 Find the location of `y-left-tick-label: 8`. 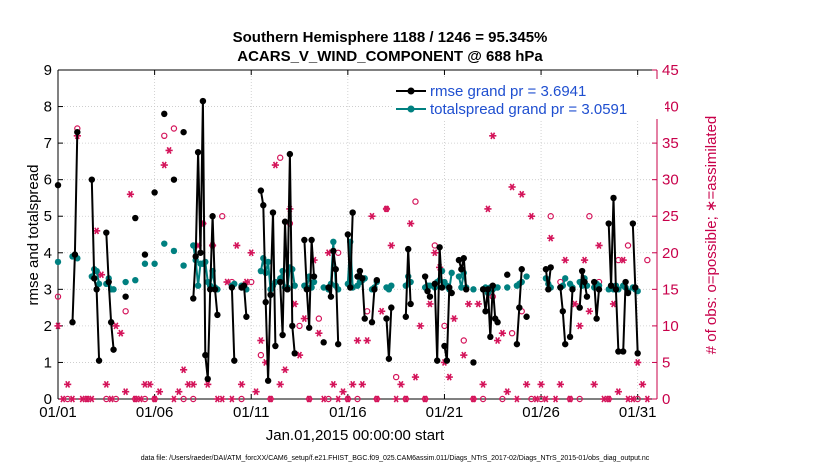

y-left-tick-label: 8 is located at coordinates (48, 107).